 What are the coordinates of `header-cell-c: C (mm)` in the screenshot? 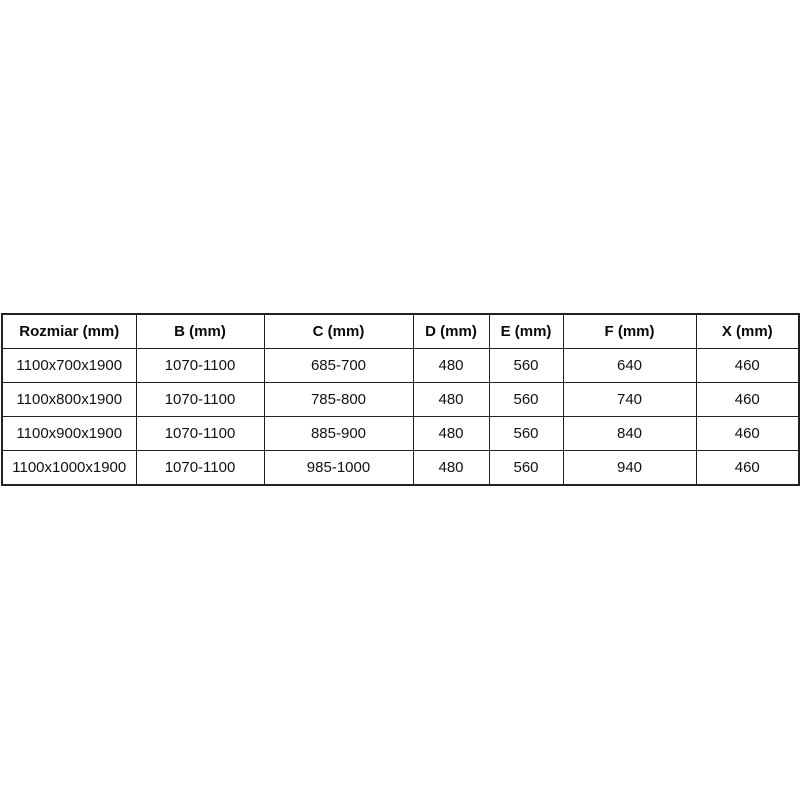 It's located at (338, 331).